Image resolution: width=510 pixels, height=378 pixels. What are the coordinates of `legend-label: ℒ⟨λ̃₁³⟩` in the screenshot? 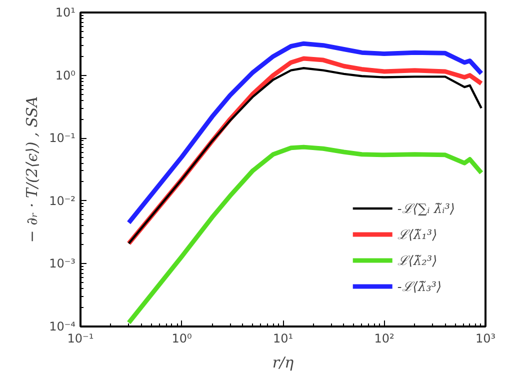 It's located at (417, 235).